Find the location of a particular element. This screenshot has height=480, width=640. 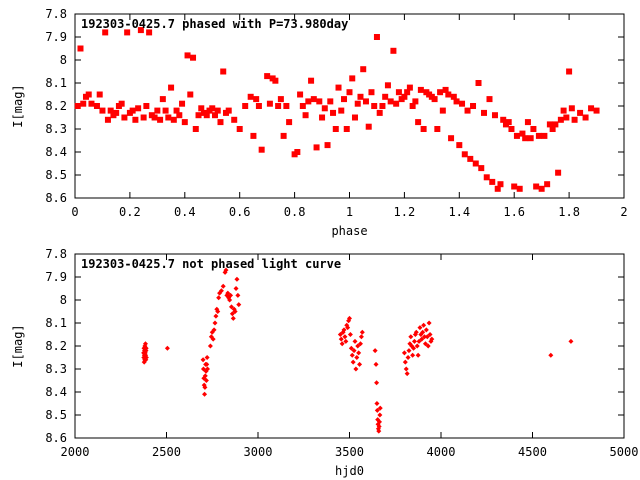

y-tick-label: 8.1 is located at coordinates (56, 323).